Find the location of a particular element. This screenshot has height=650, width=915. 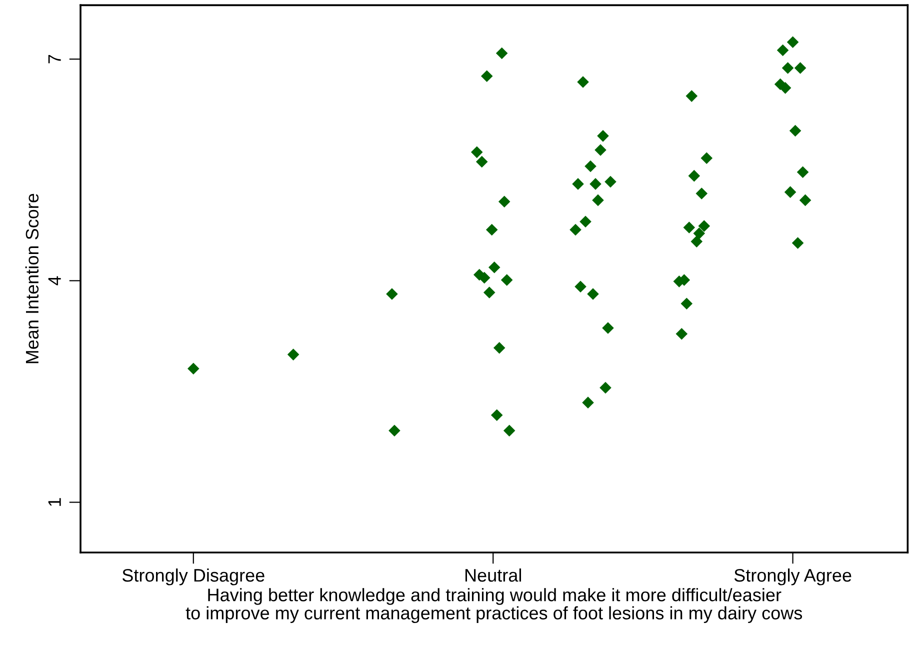

y-tick-label: 7 is located at coordinates (54, 59).